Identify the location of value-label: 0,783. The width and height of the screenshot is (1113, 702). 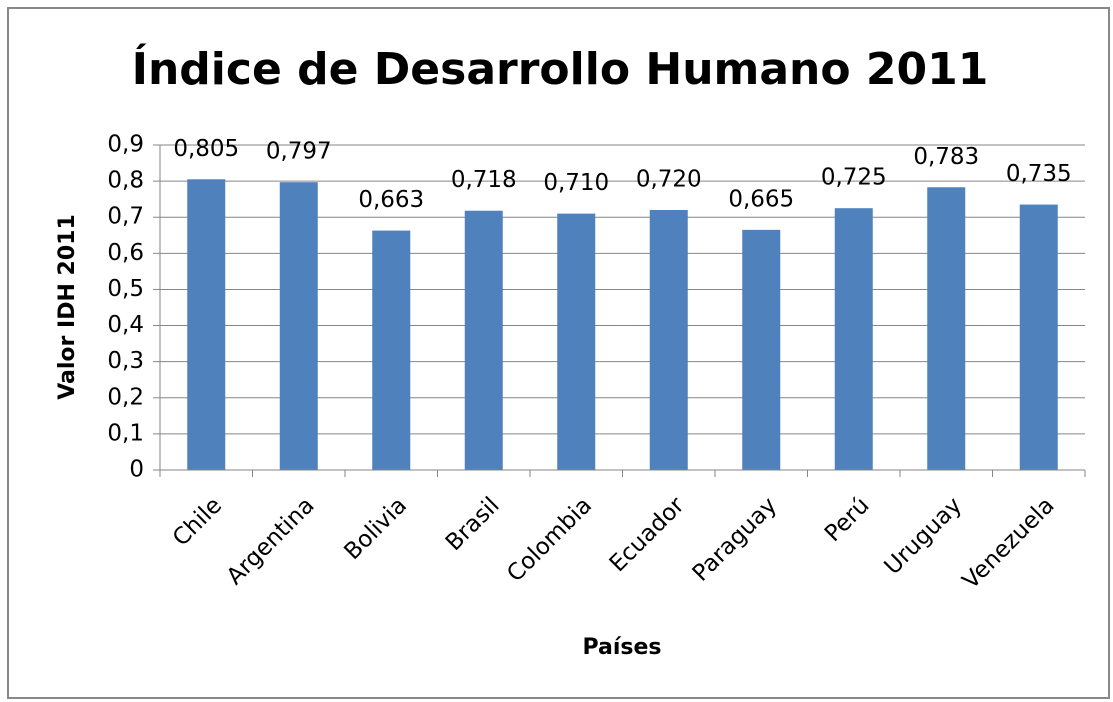
(946, 157).